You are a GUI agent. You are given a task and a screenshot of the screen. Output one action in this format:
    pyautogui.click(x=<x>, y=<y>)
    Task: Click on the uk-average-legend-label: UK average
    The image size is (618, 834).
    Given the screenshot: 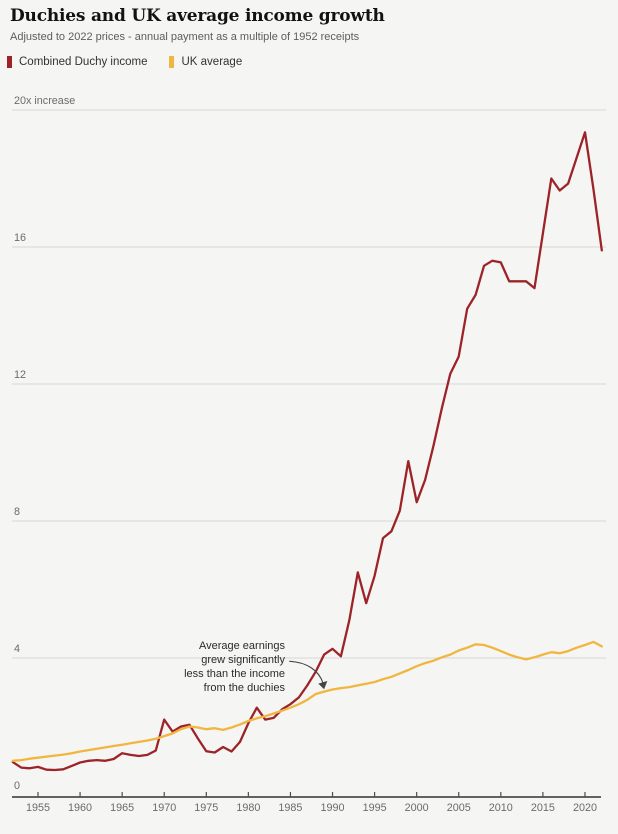 What is the action you would take?
    pyautogui.click(x=212, y=62)
    